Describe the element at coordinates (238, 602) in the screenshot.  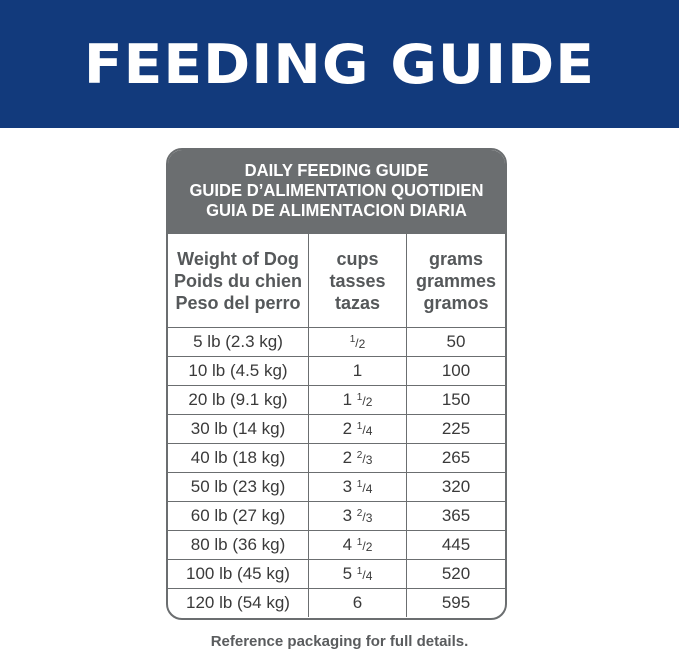
I see `weight-cell: 120 lb (54 kg)` at that location.